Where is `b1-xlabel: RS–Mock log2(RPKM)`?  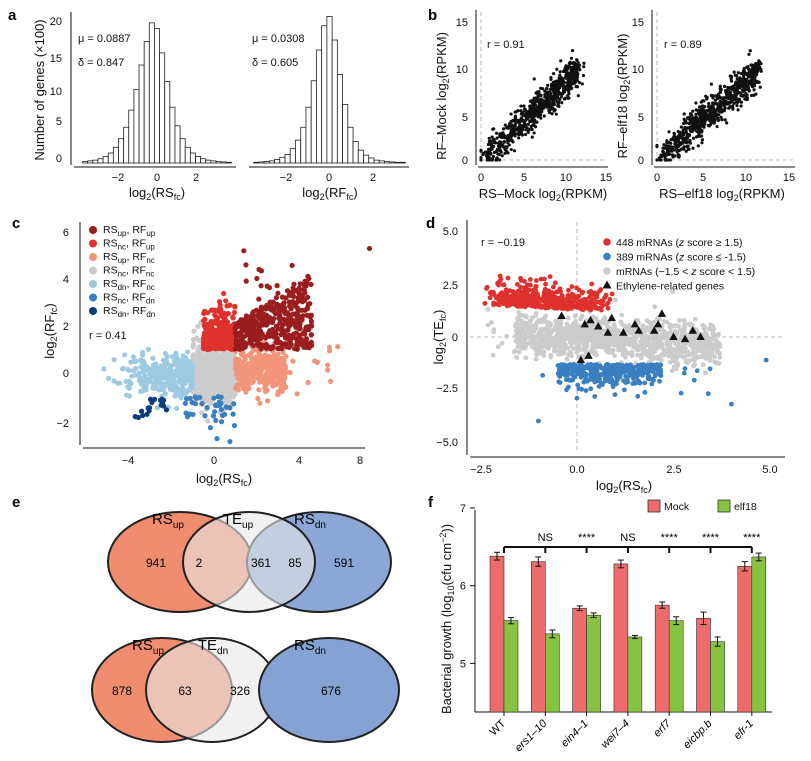
b1-xlabel: RS–Mock log2(RPKM) is located at coordinates (543, 194).